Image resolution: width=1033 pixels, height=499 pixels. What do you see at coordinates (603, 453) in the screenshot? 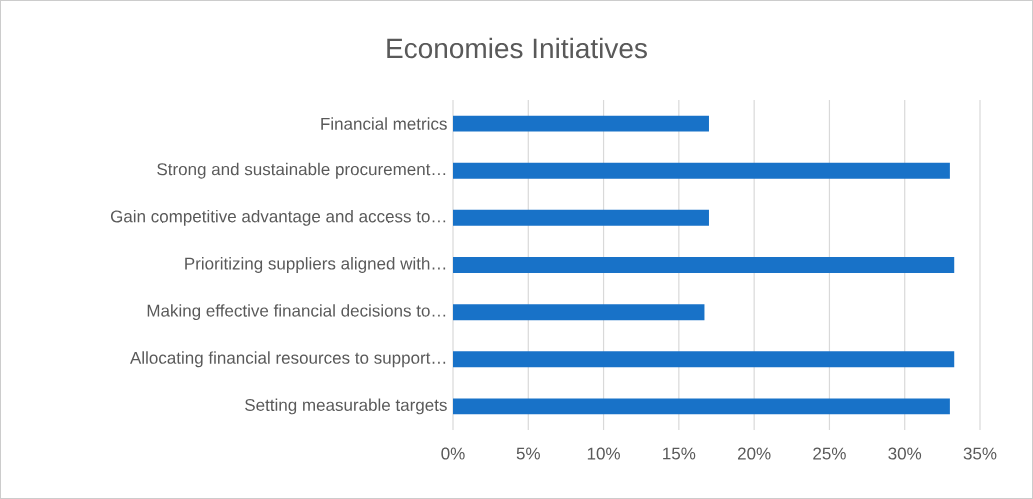
I see `x-tick-label: 10%` at bounding box center [603, 453].